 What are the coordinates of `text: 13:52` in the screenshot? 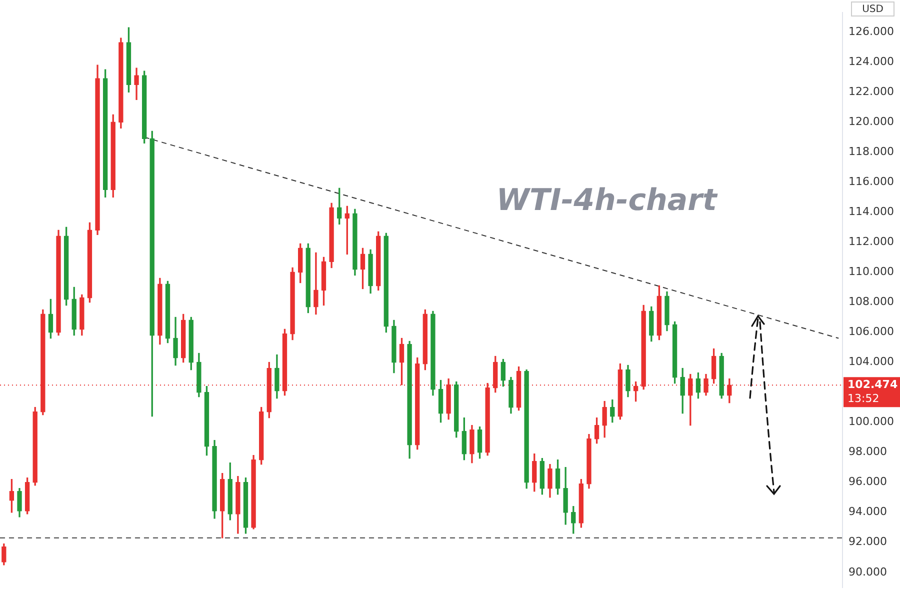 It's located at (864, 399).